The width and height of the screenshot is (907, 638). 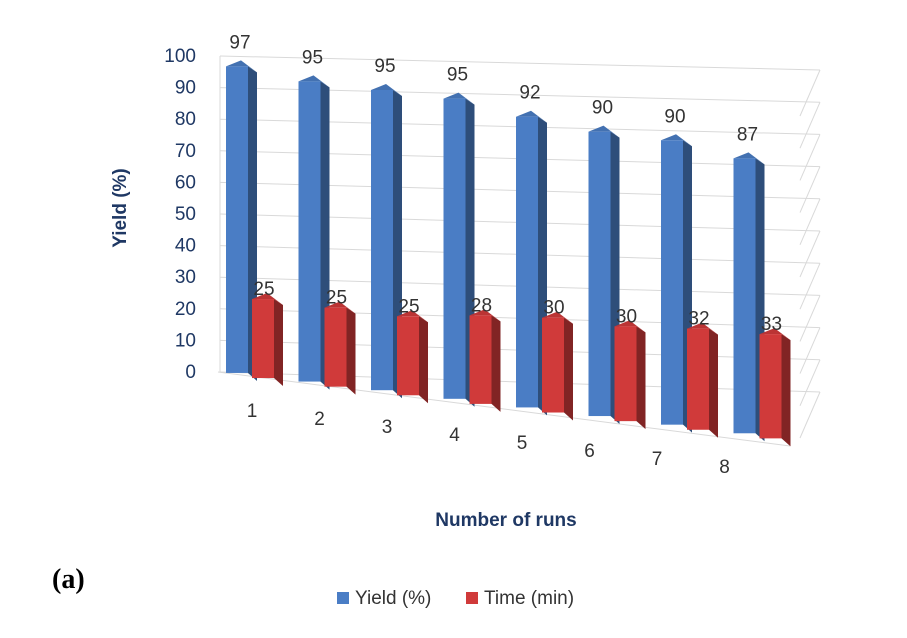 What do you see at coordinates (472, 598) in the screenshot?
I see `legend-swatch-time` at bounding box center [472, 598].